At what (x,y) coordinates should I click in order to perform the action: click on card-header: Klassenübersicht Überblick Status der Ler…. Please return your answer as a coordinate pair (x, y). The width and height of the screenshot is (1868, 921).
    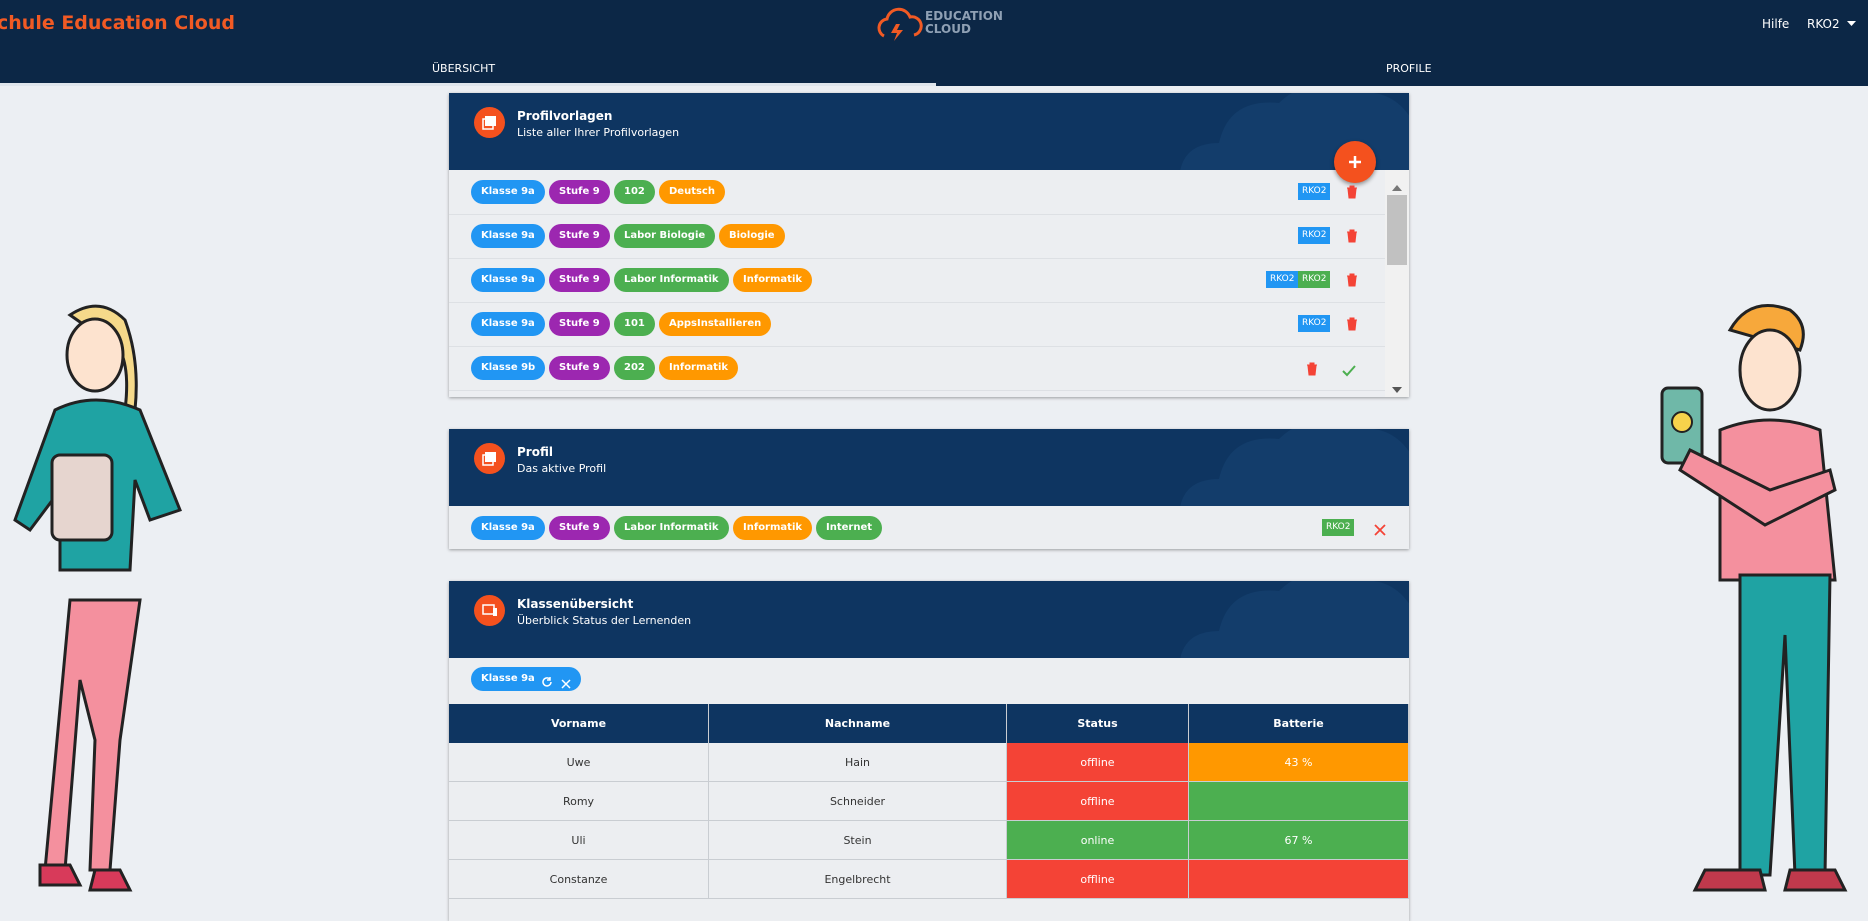
    Looking at the image, I should click on (929, 619).